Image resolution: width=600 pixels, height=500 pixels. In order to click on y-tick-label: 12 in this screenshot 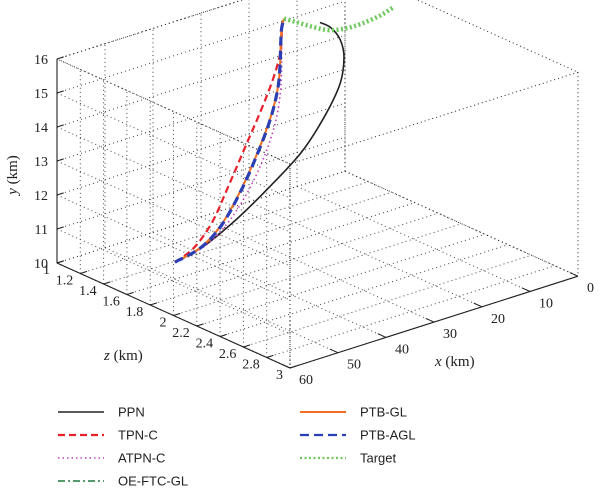, I will do `click(41, 196)`.